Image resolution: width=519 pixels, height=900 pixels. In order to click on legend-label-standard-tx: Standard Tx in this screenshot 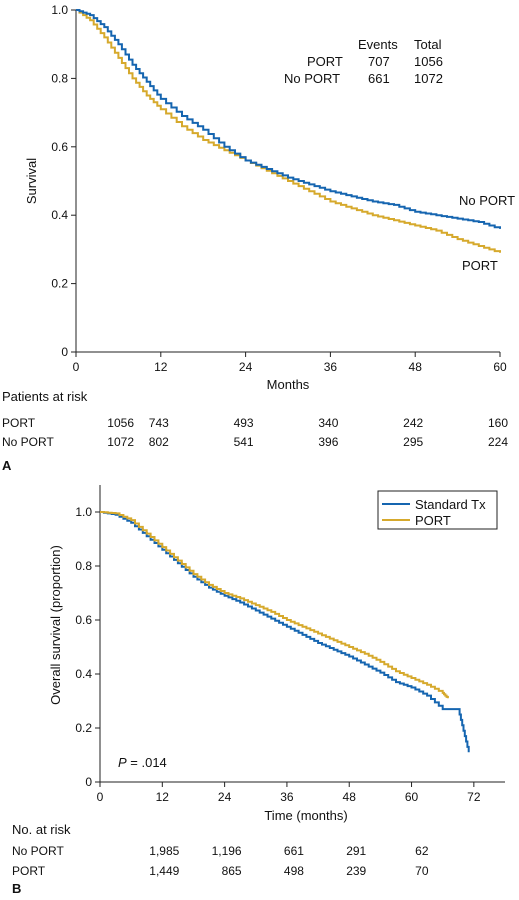, I will do `click(450, 504)`.